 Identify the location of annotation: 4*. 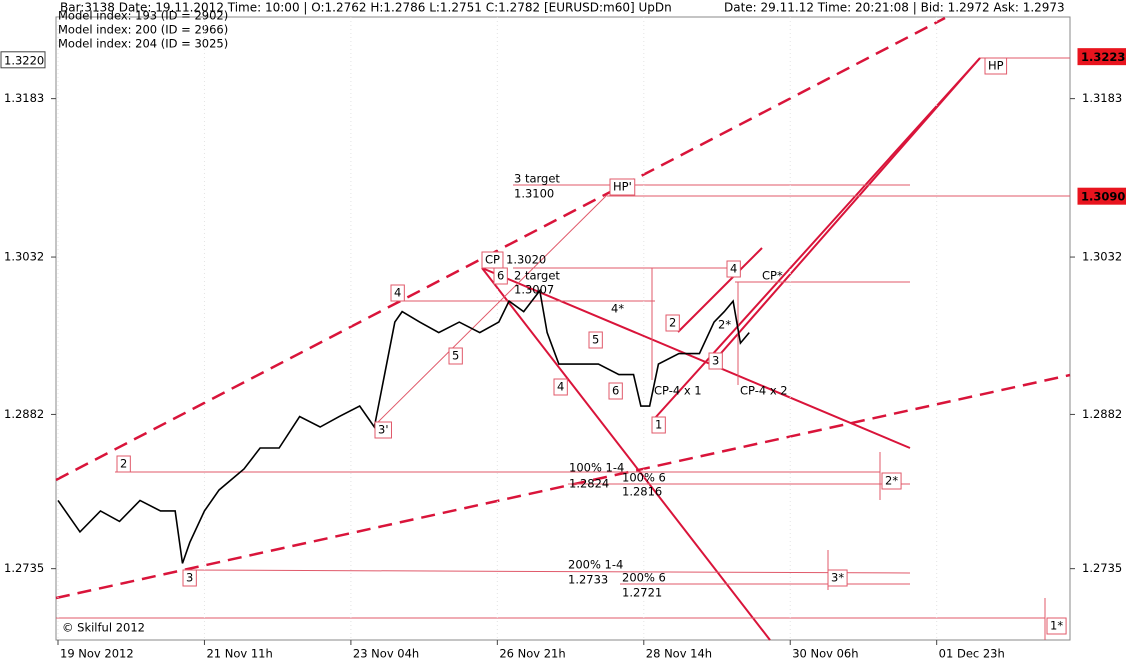
(617, 309).